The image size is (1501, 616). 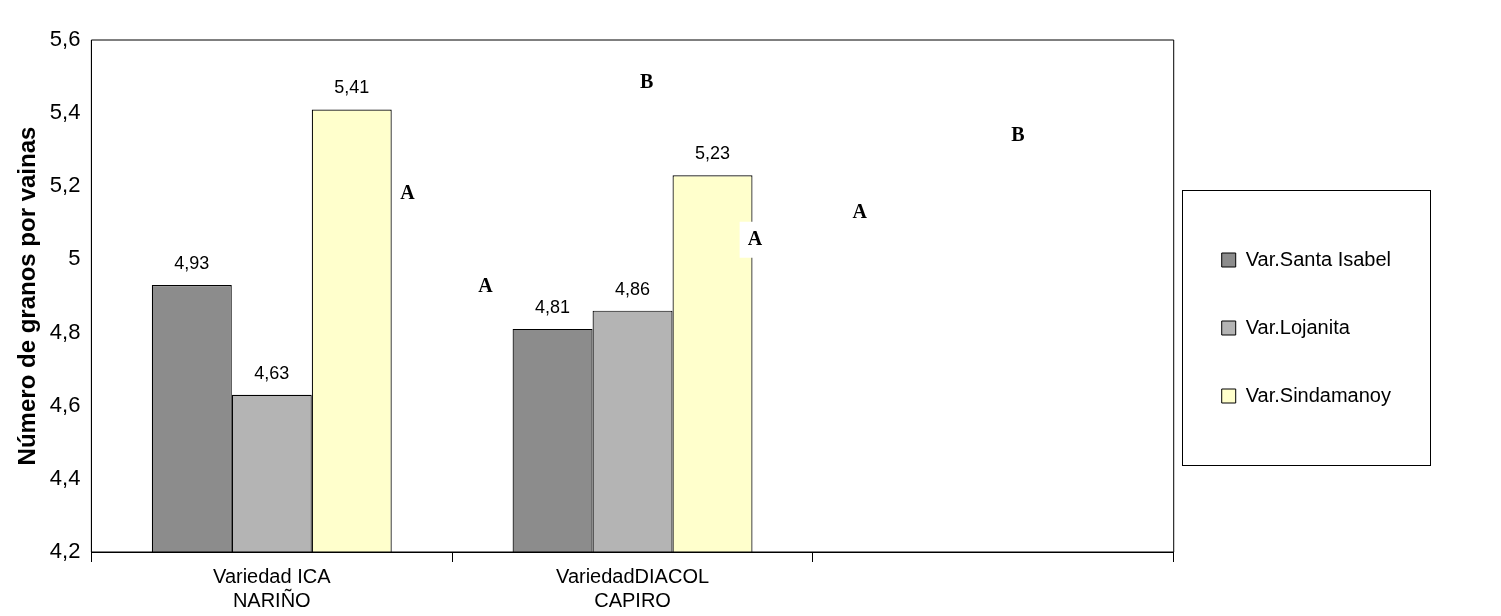 I want to click on legend-label: Var.Lojanita, so click(x=1298, y=326).